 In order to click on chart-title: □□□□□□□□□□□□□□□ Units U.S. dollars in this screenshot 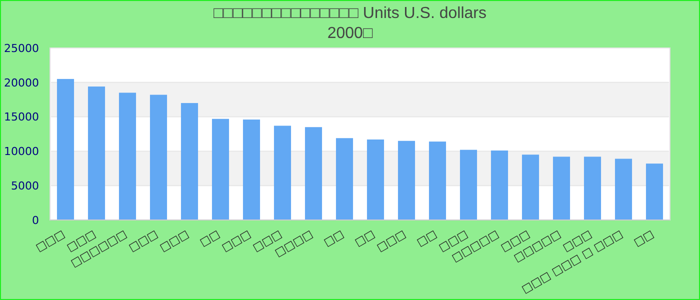, I will do `click(350, 13)`.